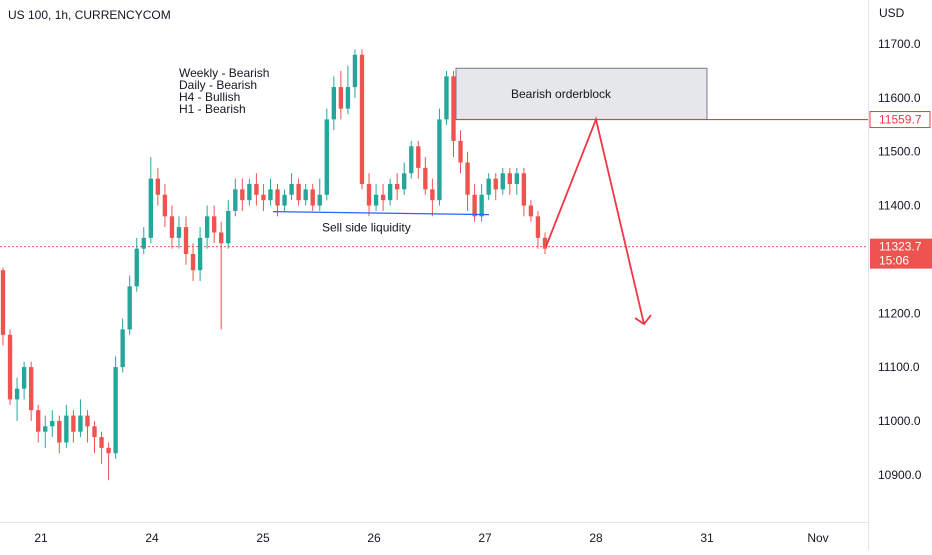 The width and height of the screenshot is (932, 555). What do you see at coordinates (899, 206) in the screenshot?
I see `price-tick-label: 11400.0` at bounding box center [899, 206].